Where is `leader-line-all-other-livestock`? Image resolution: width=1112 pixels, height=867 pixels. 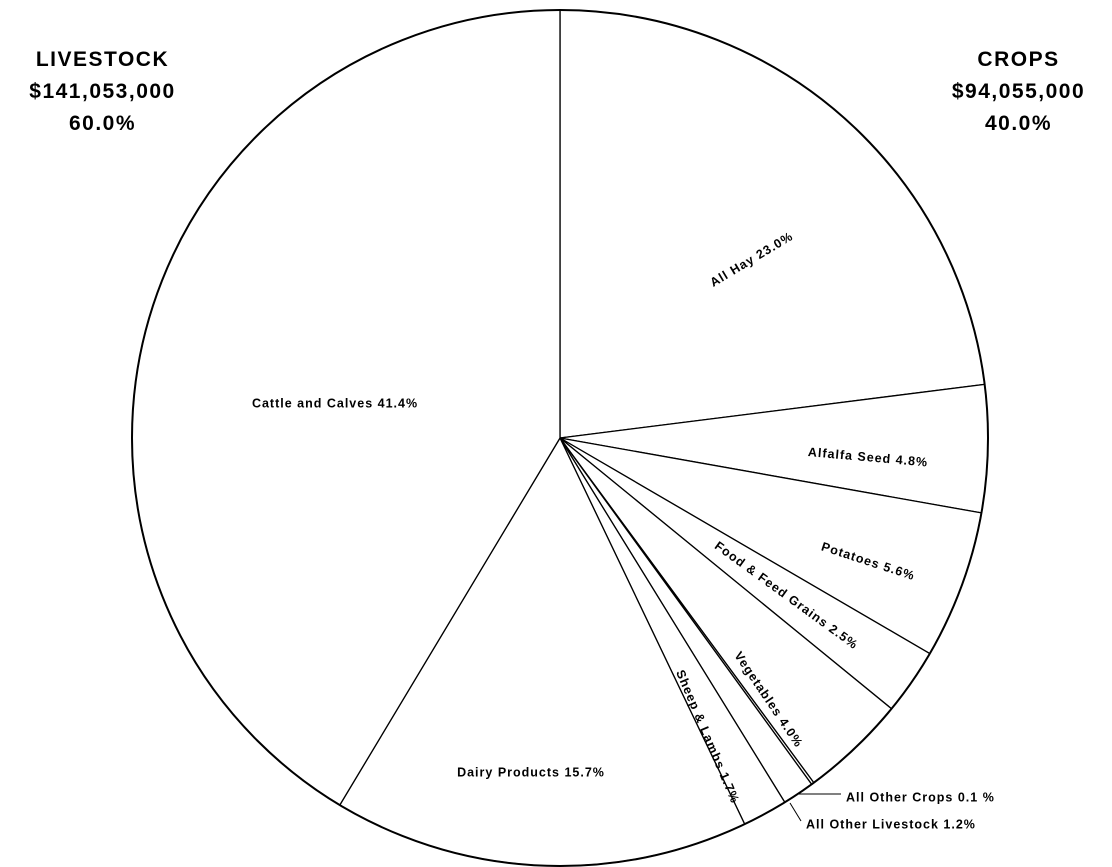 leader-line-all-other-livestock is located at coordinates (795, 812).